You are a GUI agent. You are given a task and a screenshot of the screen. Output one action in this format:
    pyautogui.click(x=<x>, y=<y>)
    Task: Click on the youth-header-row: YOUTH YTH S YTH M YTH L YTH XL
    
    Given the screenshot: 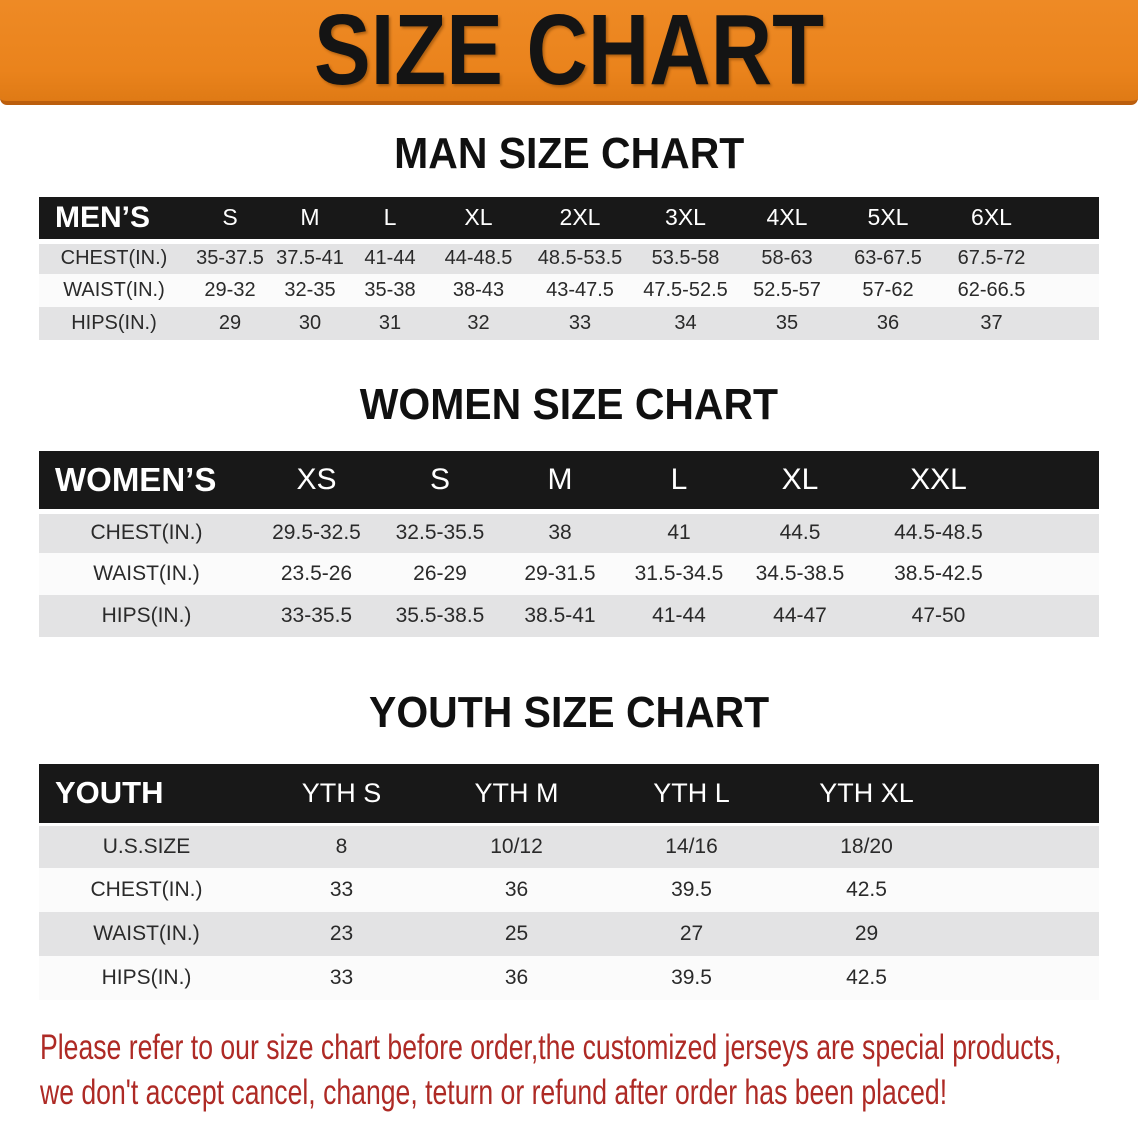 What is the action you would take?
    pyautogui.click(x=569, y=795)
    